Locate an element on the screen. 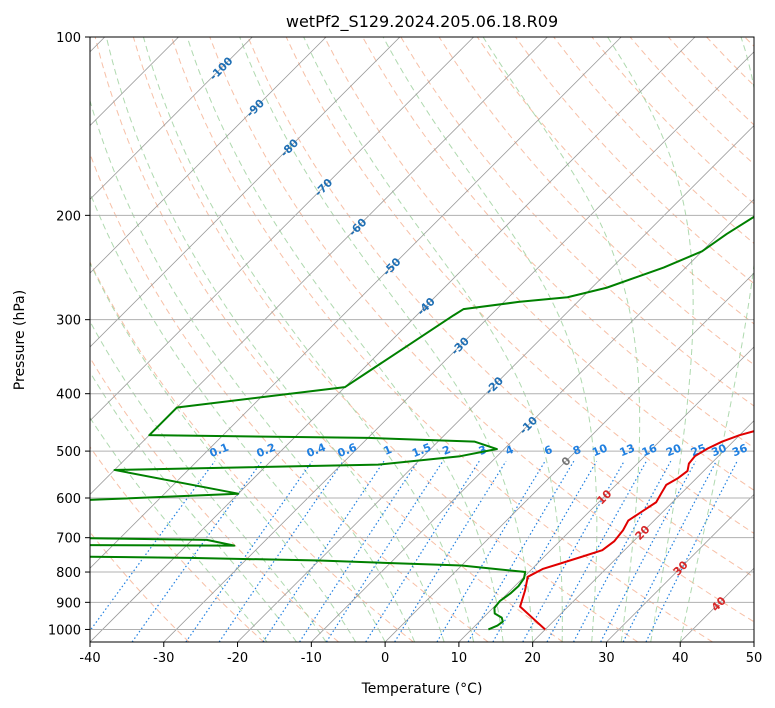 The height and width of the screenshot is (708, 775). temperature-line is located at coordinates (636, 530).